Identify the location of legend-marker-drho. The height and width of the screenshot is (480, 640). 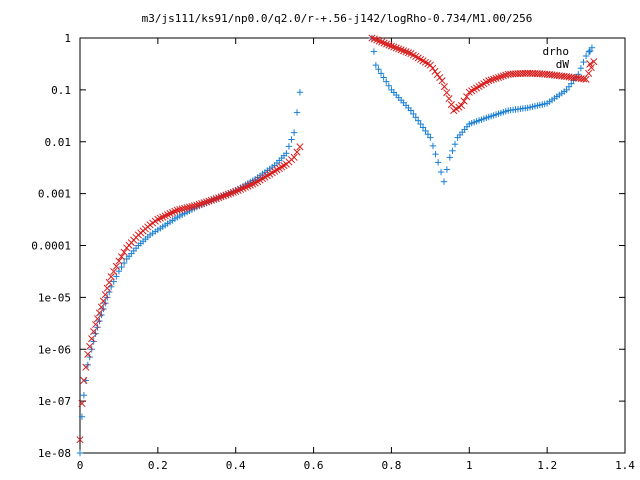
(590, 51).